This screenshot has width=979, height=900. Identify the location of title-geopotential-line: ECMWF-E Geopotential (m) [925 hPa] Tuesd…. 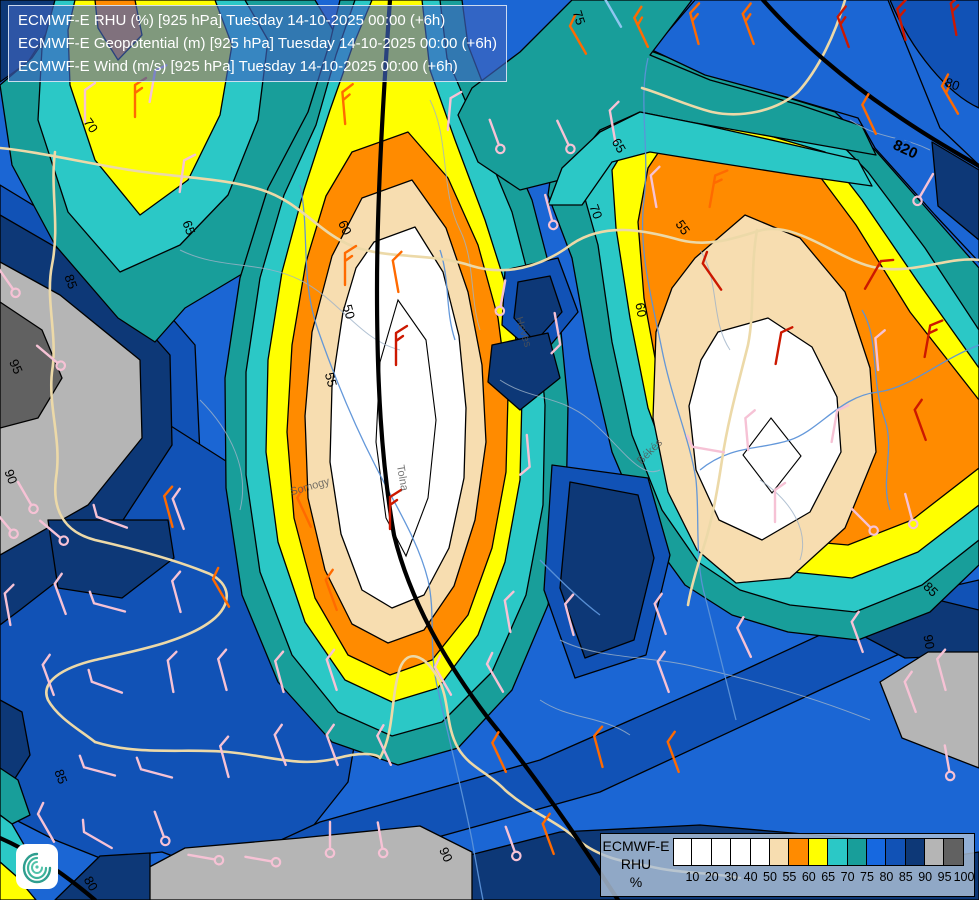
(257, 43).